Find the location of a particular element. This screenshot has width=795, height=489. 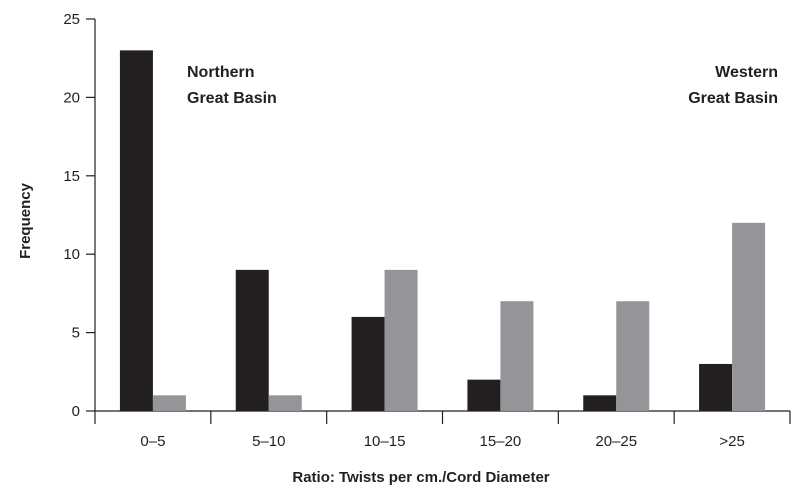

x-tick-label: >25 is located at coordinates (731, 441).